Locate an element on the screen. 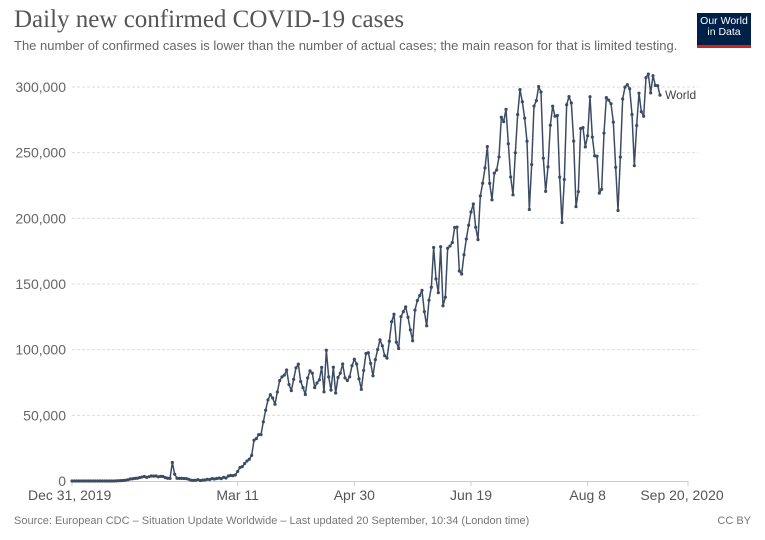  owid-logo: Our World in Data is located at coordinates (724, 30).